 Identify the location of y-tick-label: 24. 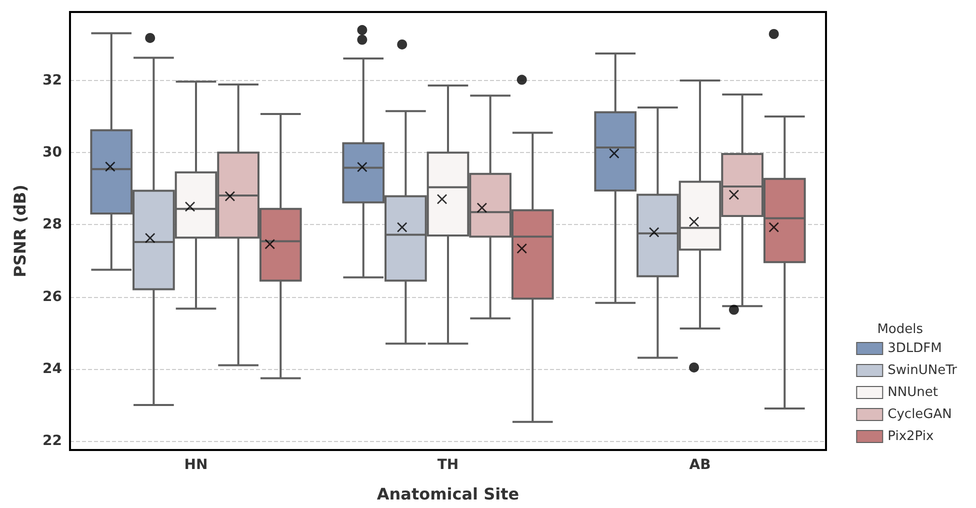
(52, 368).